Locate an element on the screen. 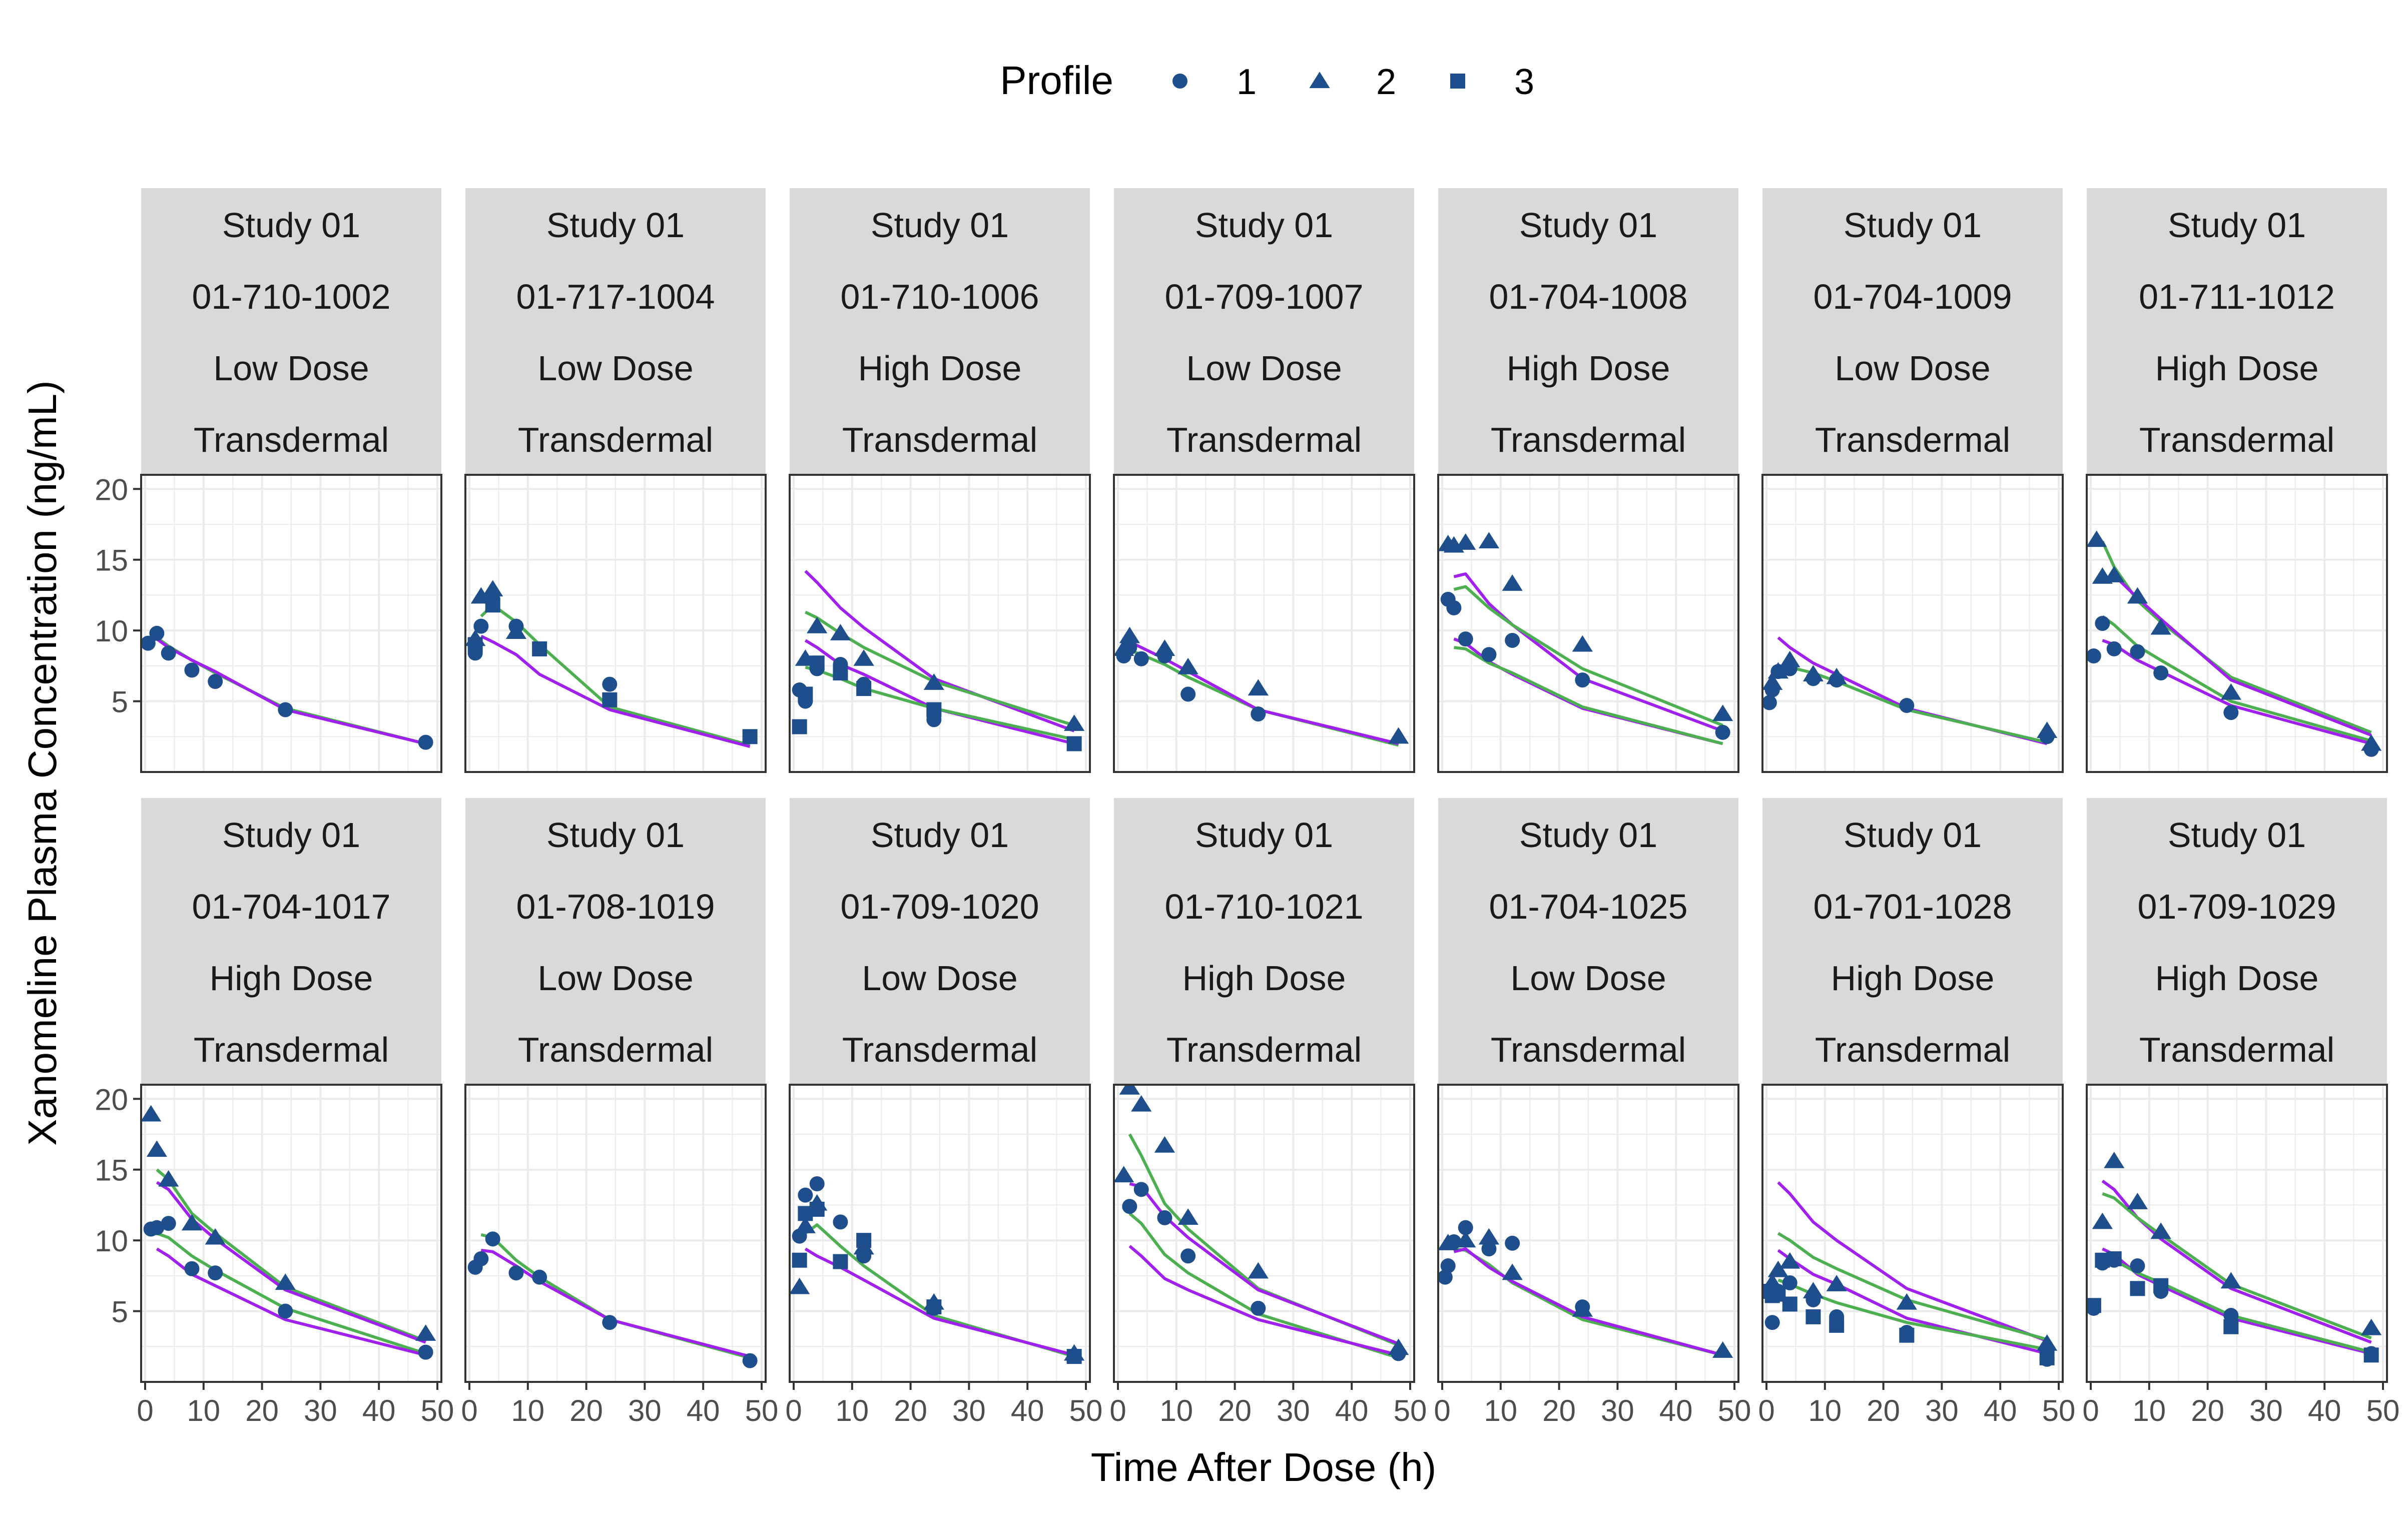  panel-strip: Study 01 01-704-1025 Low Dose Transdermal is located at coordinates (1588, 942).